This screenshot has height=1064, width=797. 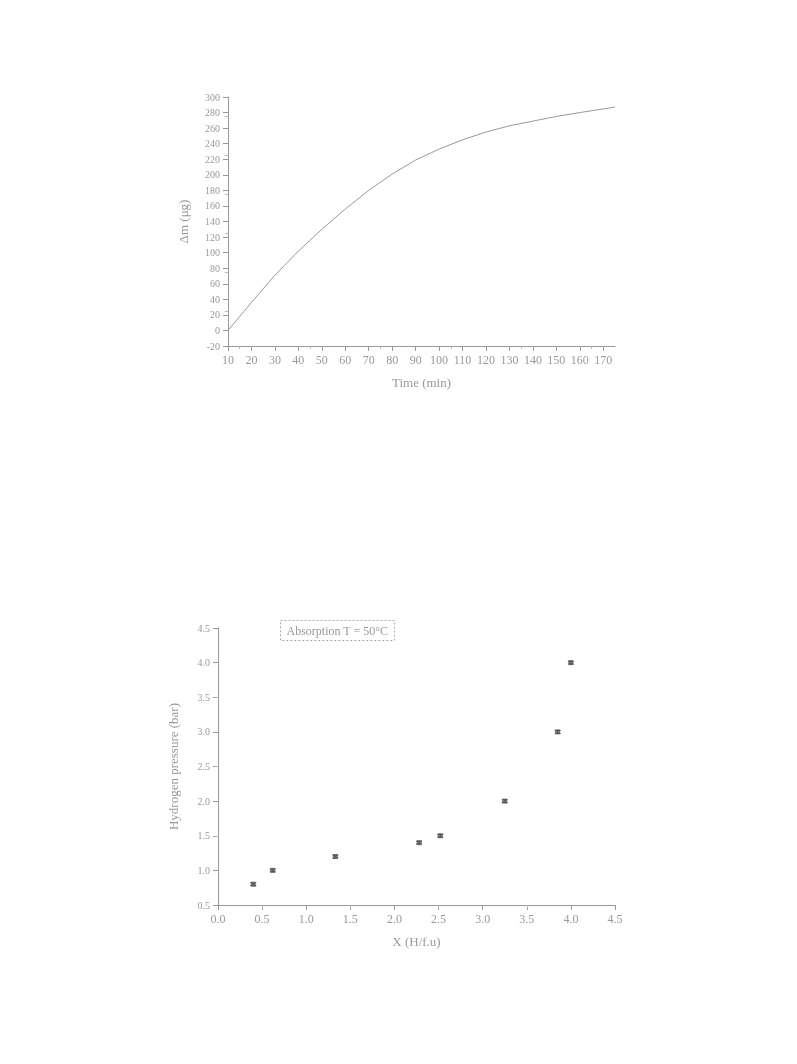 I want to click on x-tick-label: 60, so click(x=345, y=360).